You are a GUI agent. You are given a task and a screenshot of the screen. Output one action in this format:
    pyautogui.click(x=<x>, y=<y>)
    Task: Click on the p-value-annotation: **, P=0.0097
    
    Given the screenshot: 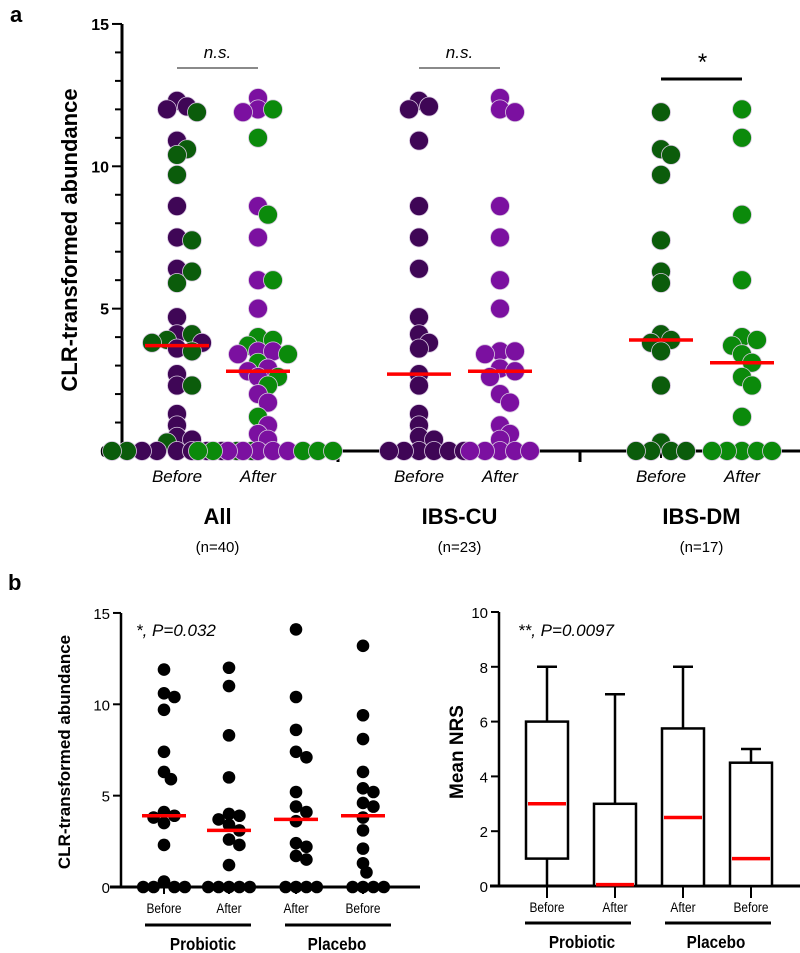 What is the action you would take?
    pyautogui.click(x=566, y=630)
    